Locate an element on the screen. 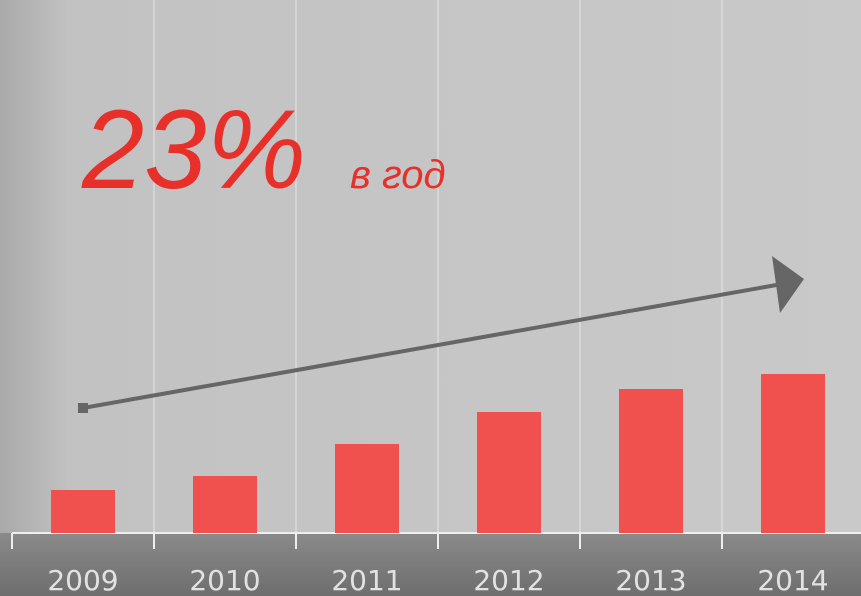 Image resolution: width=861 pixels, height=596 pixels. x-tick-label: 2011 is located at coordinates (366, 580).